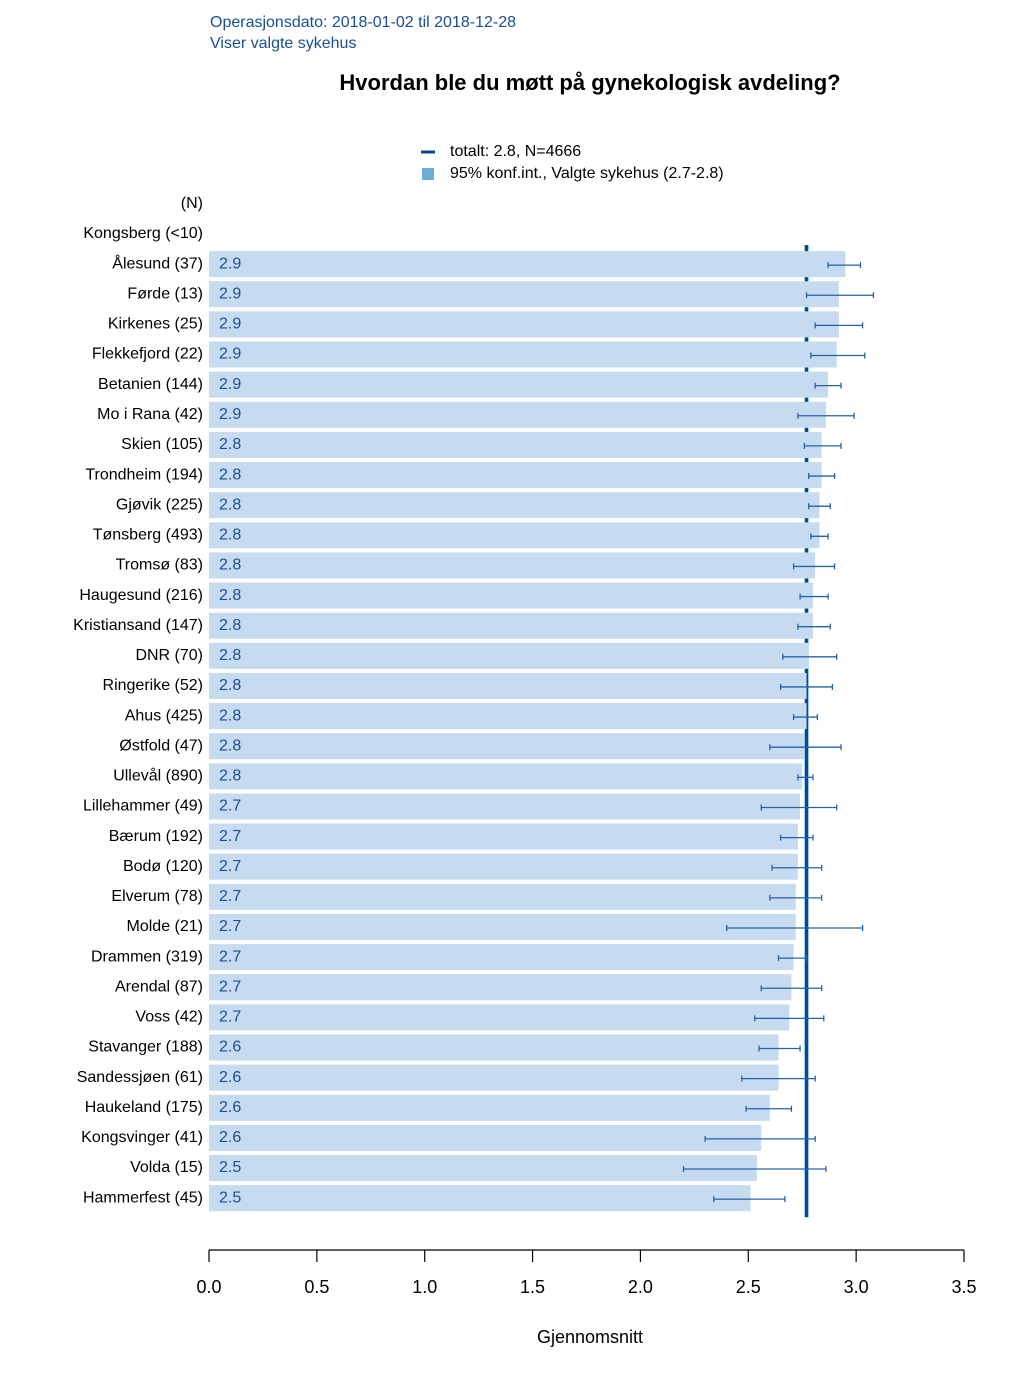  I want to click on y-tick-label: Flekkefjord (22), so click(147, 354).